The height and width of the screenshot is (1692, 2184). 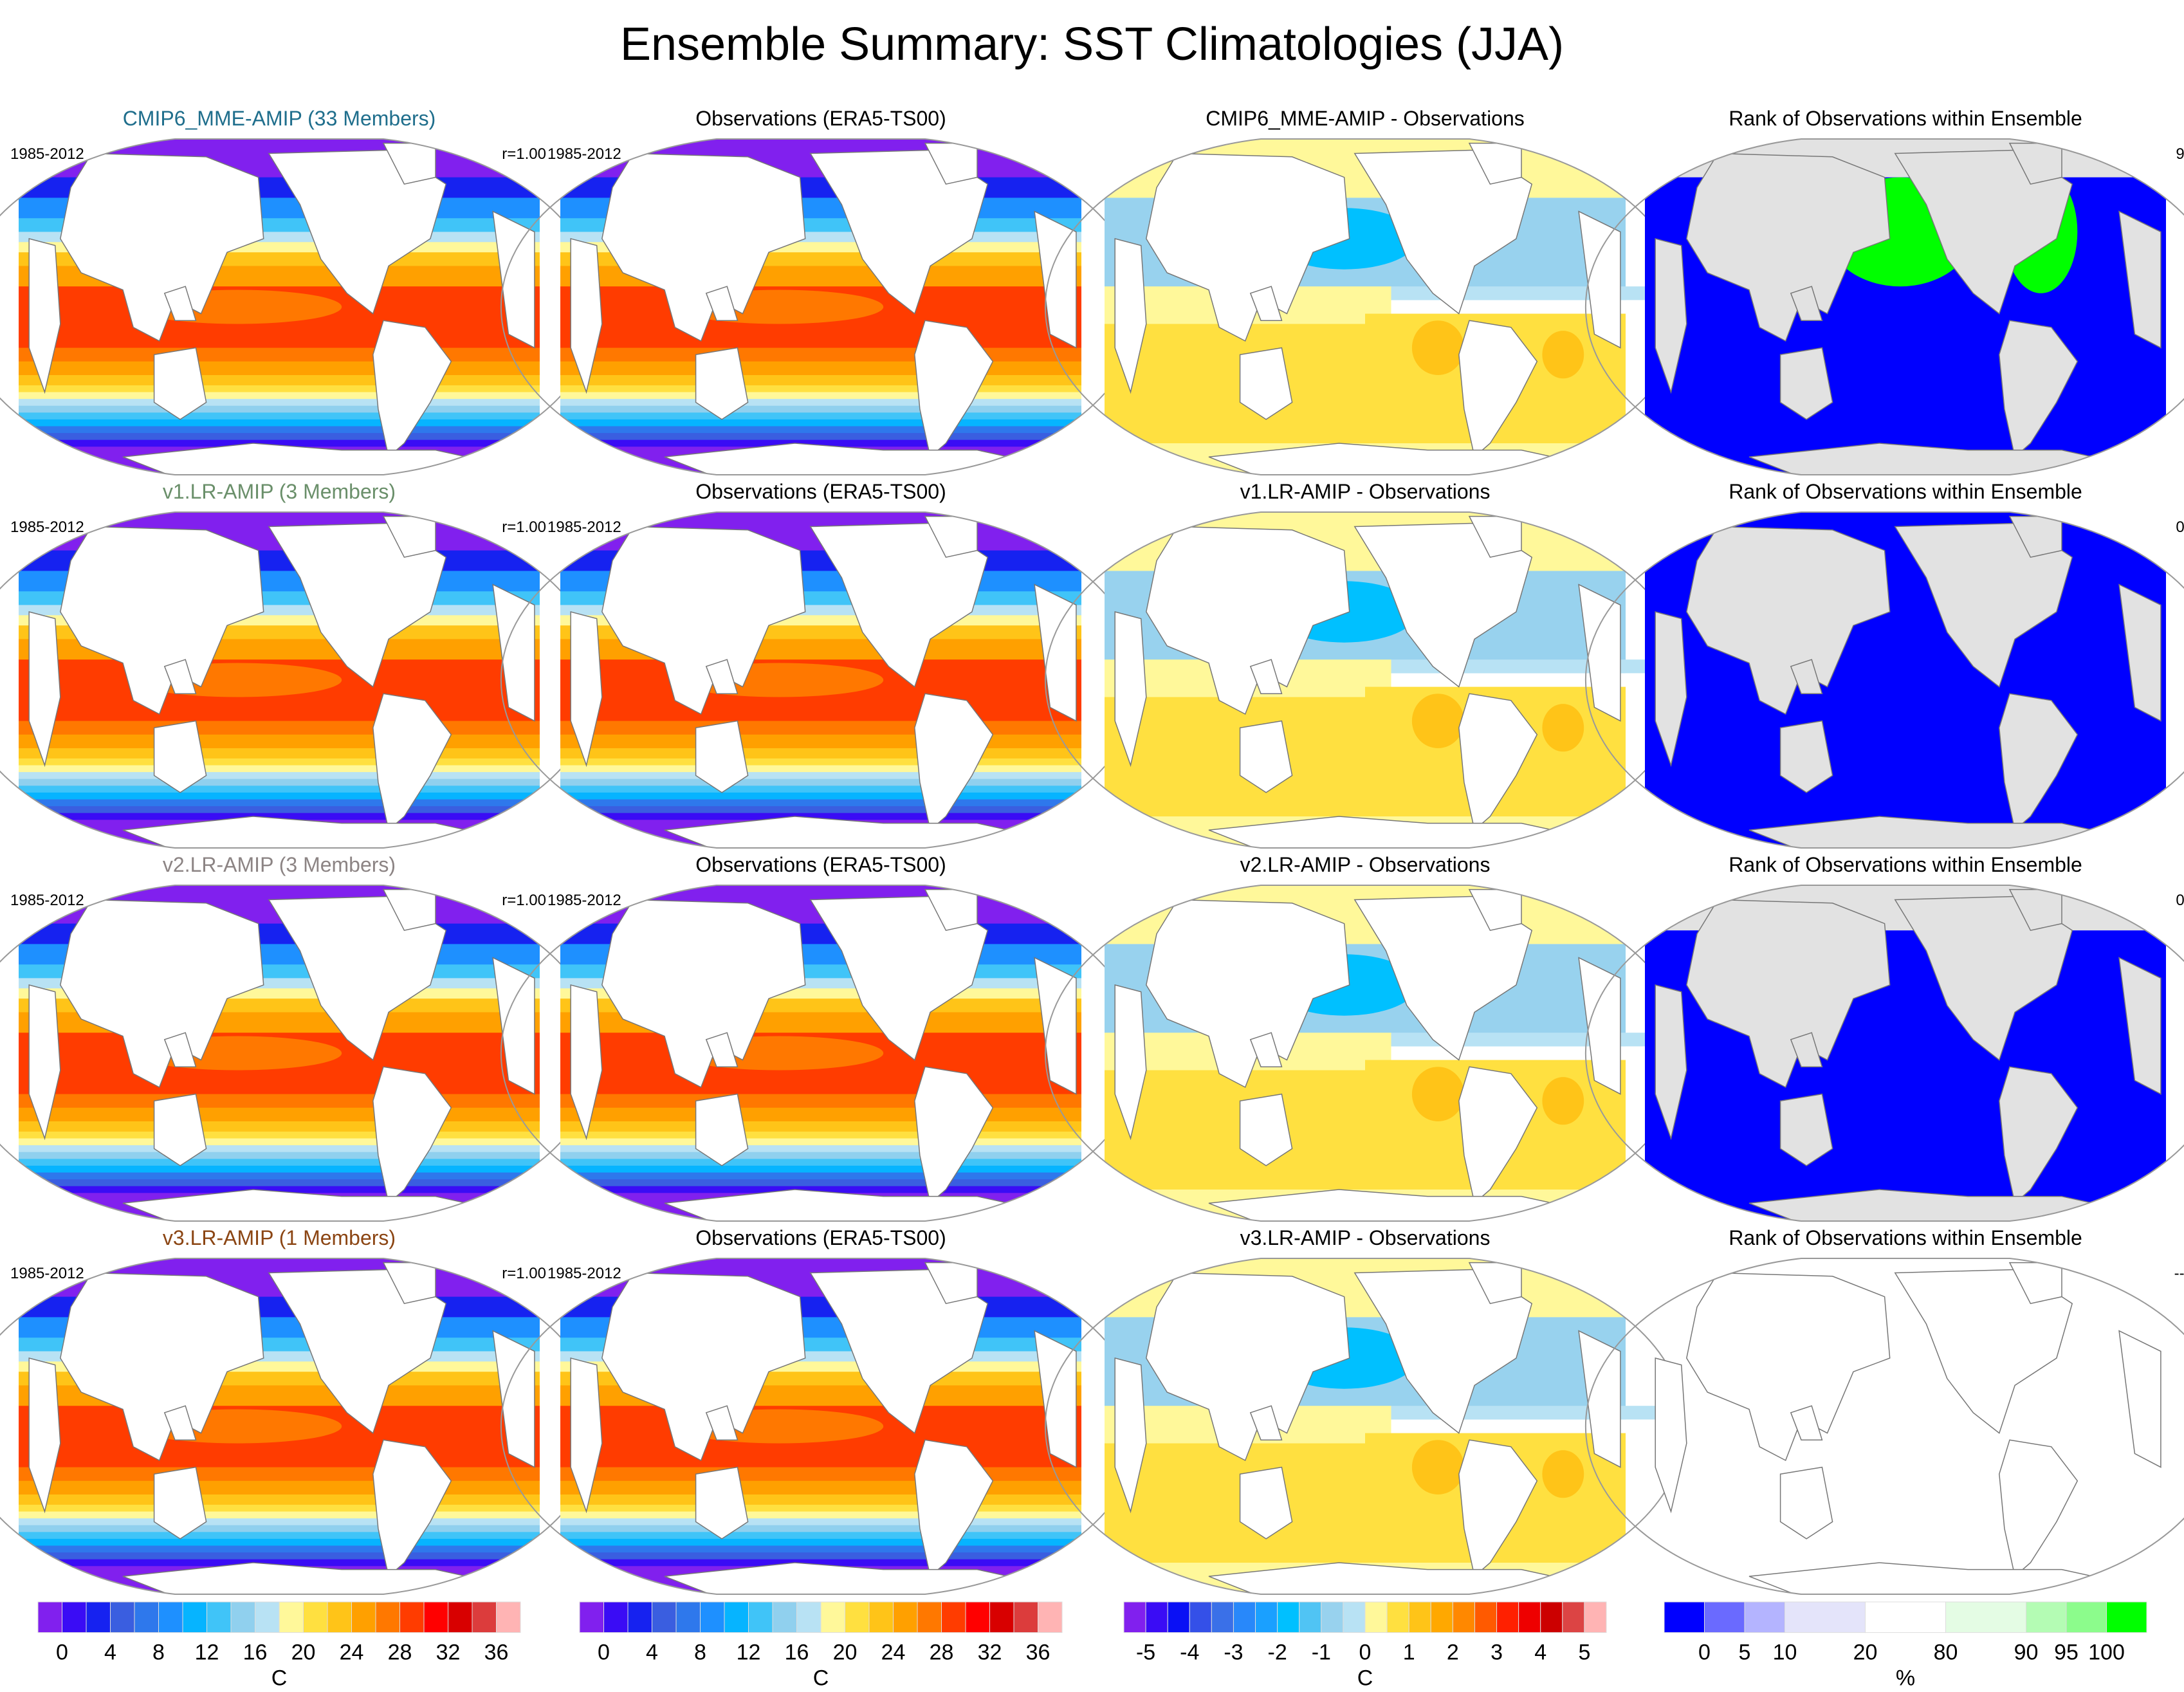 I want to click on panel-title-model: v2.LR-AMIP (3 Members), so click(x=279, y=864).